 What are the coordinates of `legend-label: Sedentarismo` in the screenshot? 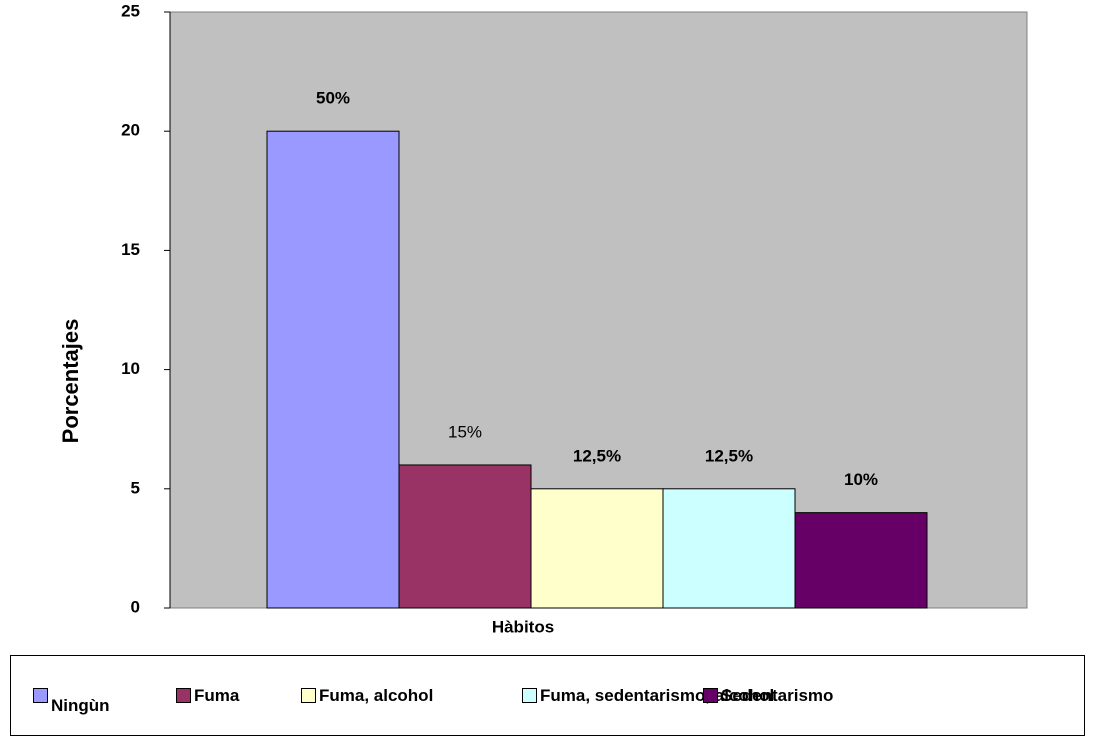 It's located at (777, 695).